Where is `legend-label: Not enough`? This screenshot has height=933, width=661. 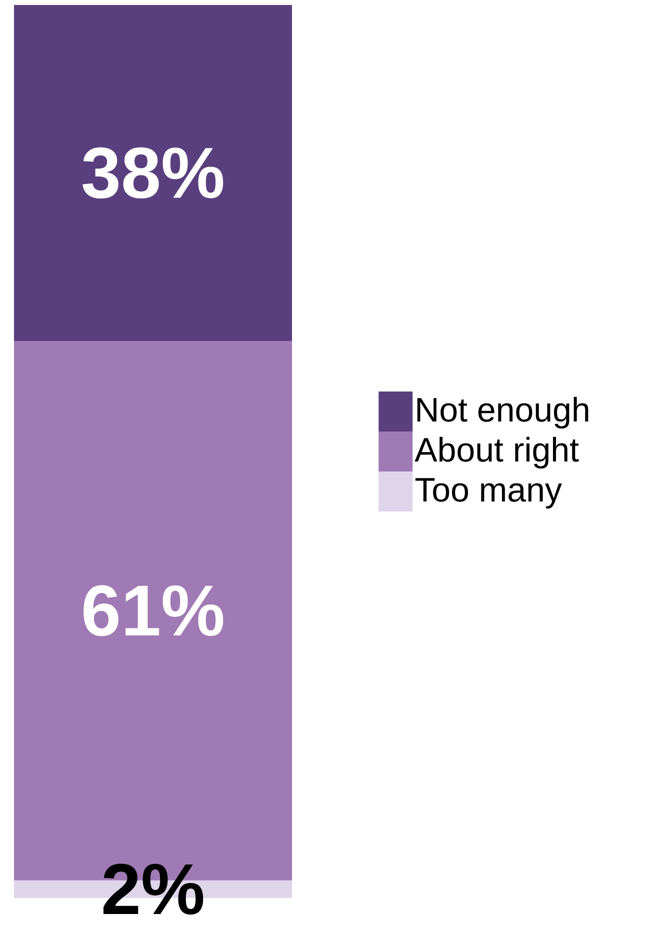 legend-label: Not enough is located at coordinates (502, 412).